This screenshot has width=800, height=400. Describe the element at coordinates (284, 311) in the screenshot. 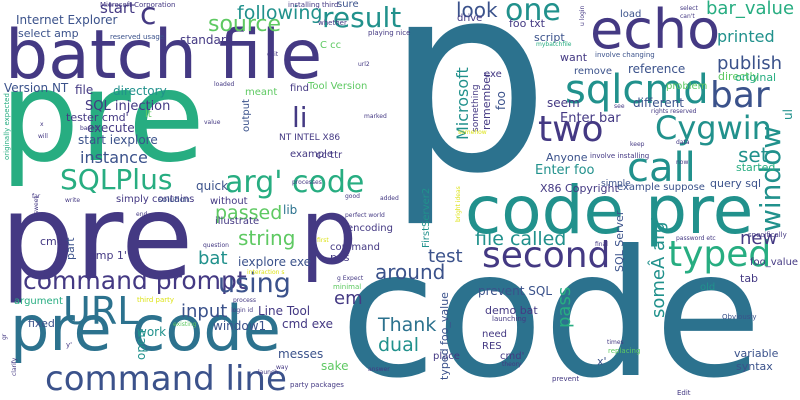

I see `word-line-tool: Line Tool` at that location.